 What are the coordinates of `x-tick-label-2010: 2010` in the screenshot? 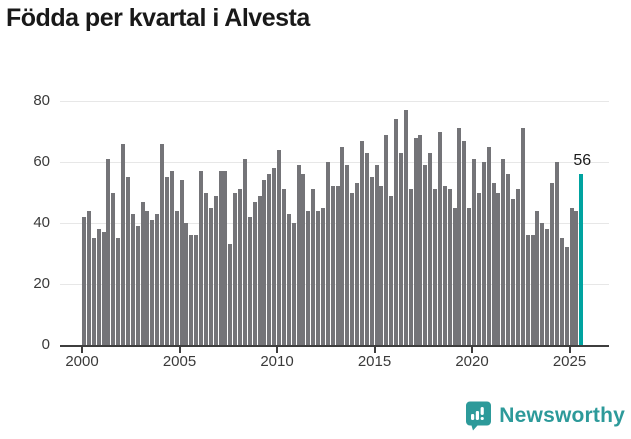 It's located at (277, 361).